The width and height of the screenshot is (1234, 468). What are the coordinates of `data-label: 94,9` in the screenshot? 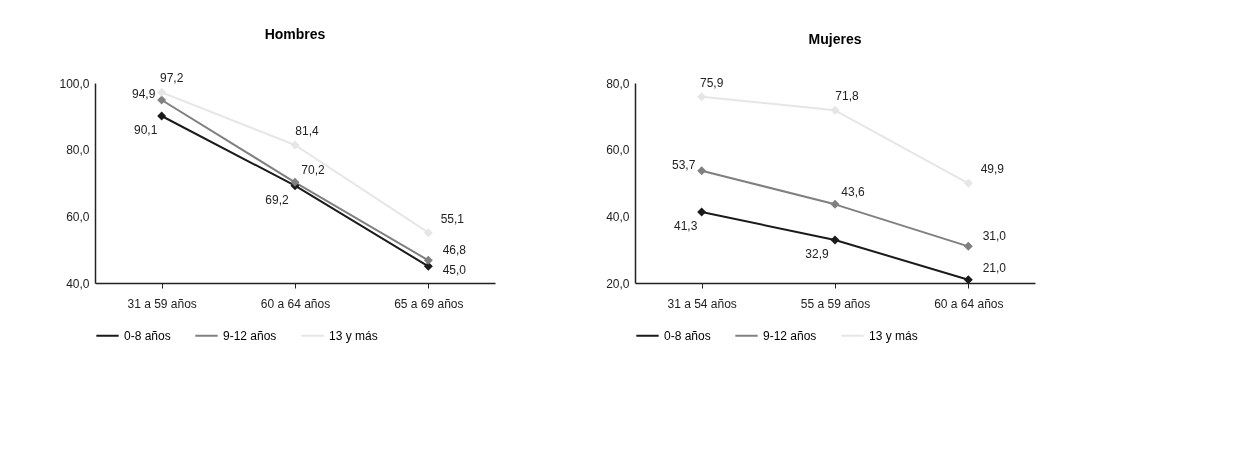 It's located at (143, 94).